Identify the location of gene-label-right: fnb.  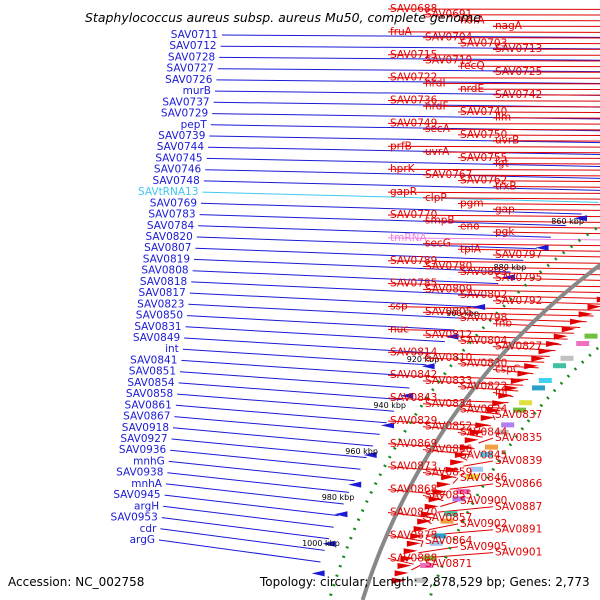
(503, 324).